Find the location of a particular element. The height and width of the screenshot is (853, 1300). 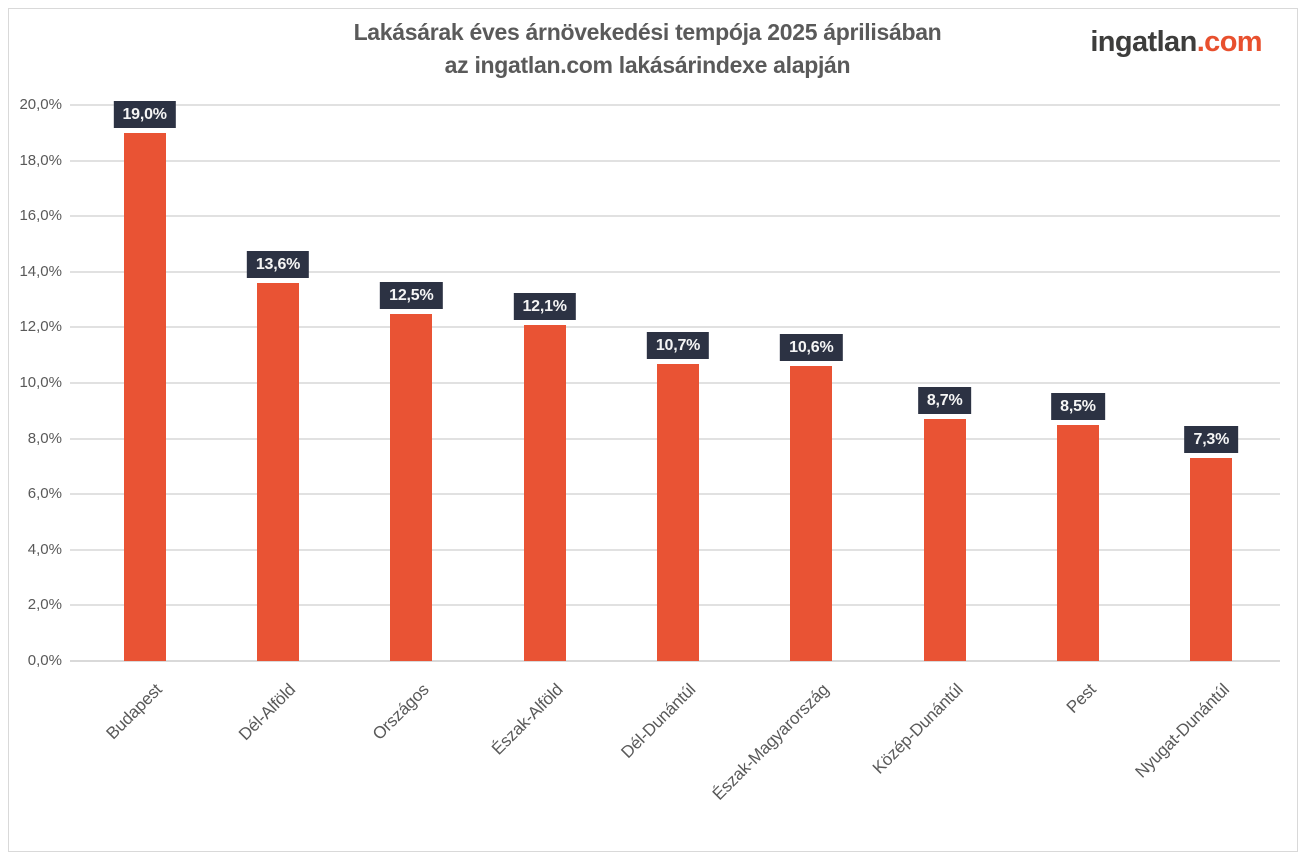

ingatlan-logo: ingatlan.com is located at coordinates (1176, 42).